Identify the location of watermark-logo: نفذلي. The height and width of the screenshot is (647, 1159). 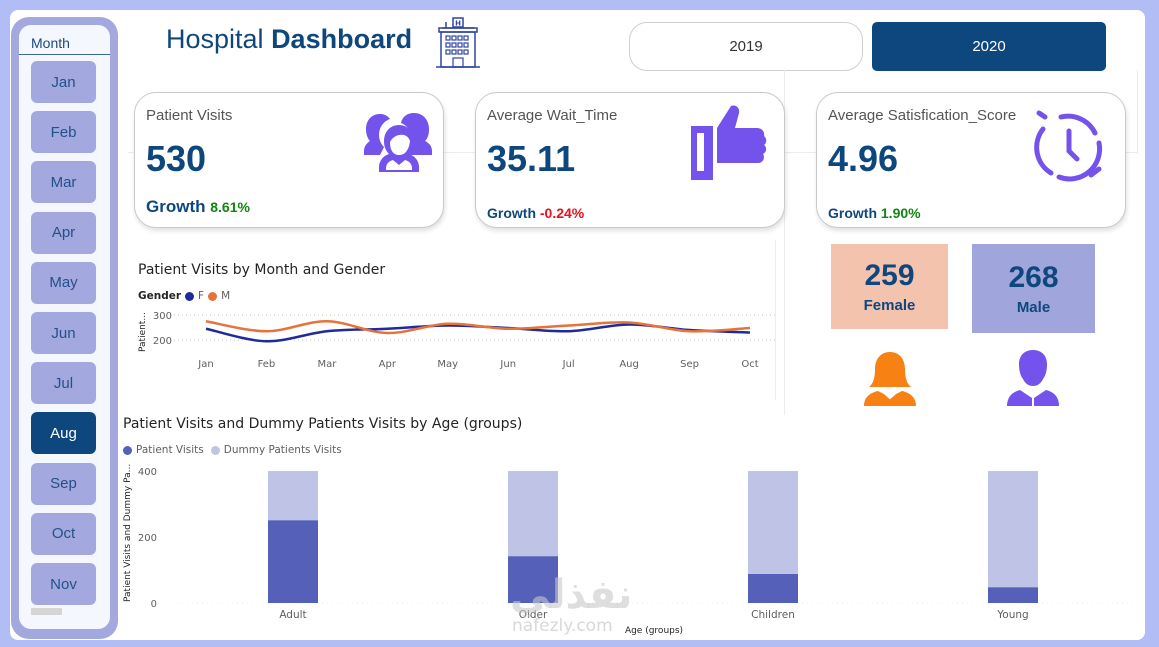
(571, 595).